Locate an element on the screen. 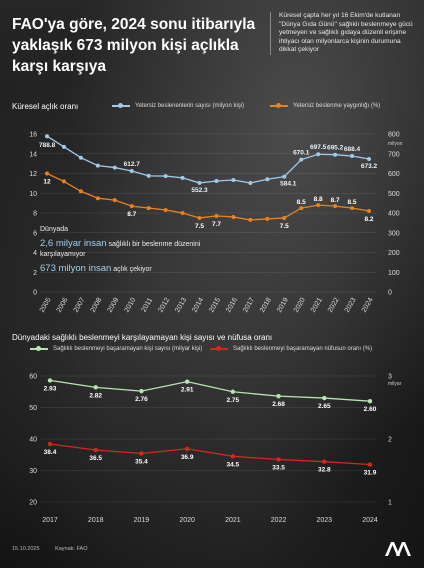 The image size is (424, 568). chart1-x-tick: 2019 is located at coordinates (283, 305).